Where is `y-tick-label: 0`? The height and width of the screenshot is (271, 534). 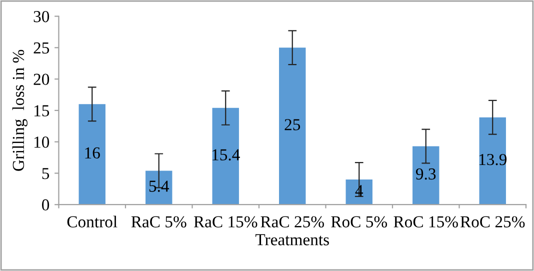 y-tick-label: 0 is located at coordinates (46, 205).